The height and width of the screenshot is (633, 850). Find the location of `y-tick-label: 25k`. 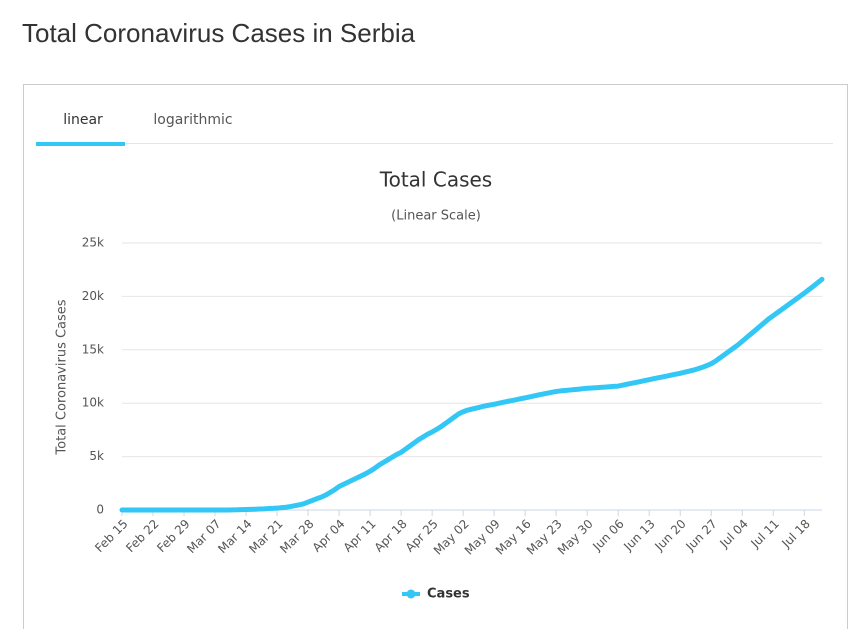

y-tick-label: 25k is located at coordinates (93, 243).